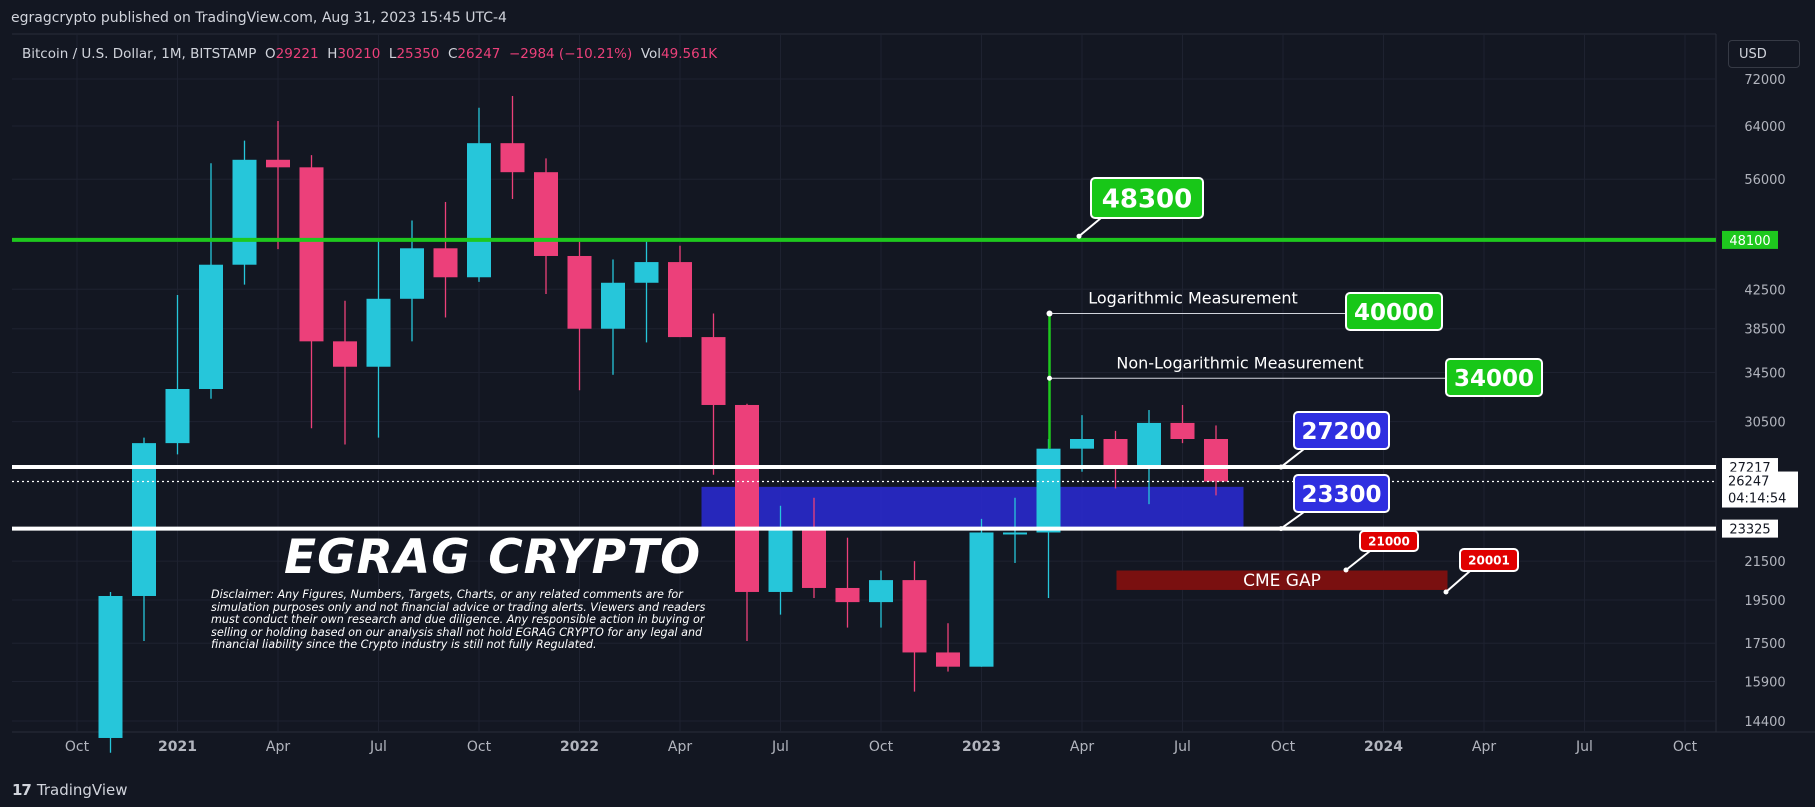 Image resolution: width=1815 pixels, height=807 pixels. What do you see at coordinates (680, 747) in the screenshot?
I see `time-tick-label: Apr` at bounding box center [680, 747].